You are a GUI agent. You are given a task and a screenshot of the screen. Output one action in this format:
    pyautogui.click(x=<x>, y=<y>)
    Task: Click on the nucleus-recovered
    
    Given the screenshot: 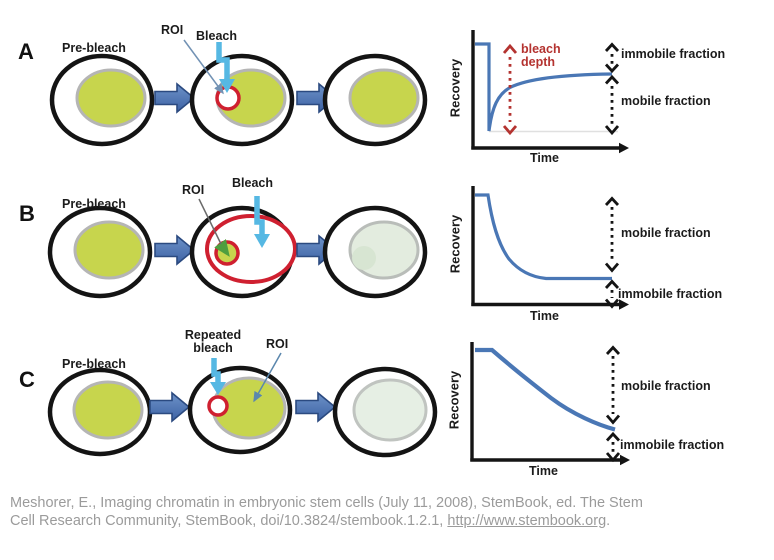 What is the action you would take?
    pyautogui.click(x=384, y=98)
    